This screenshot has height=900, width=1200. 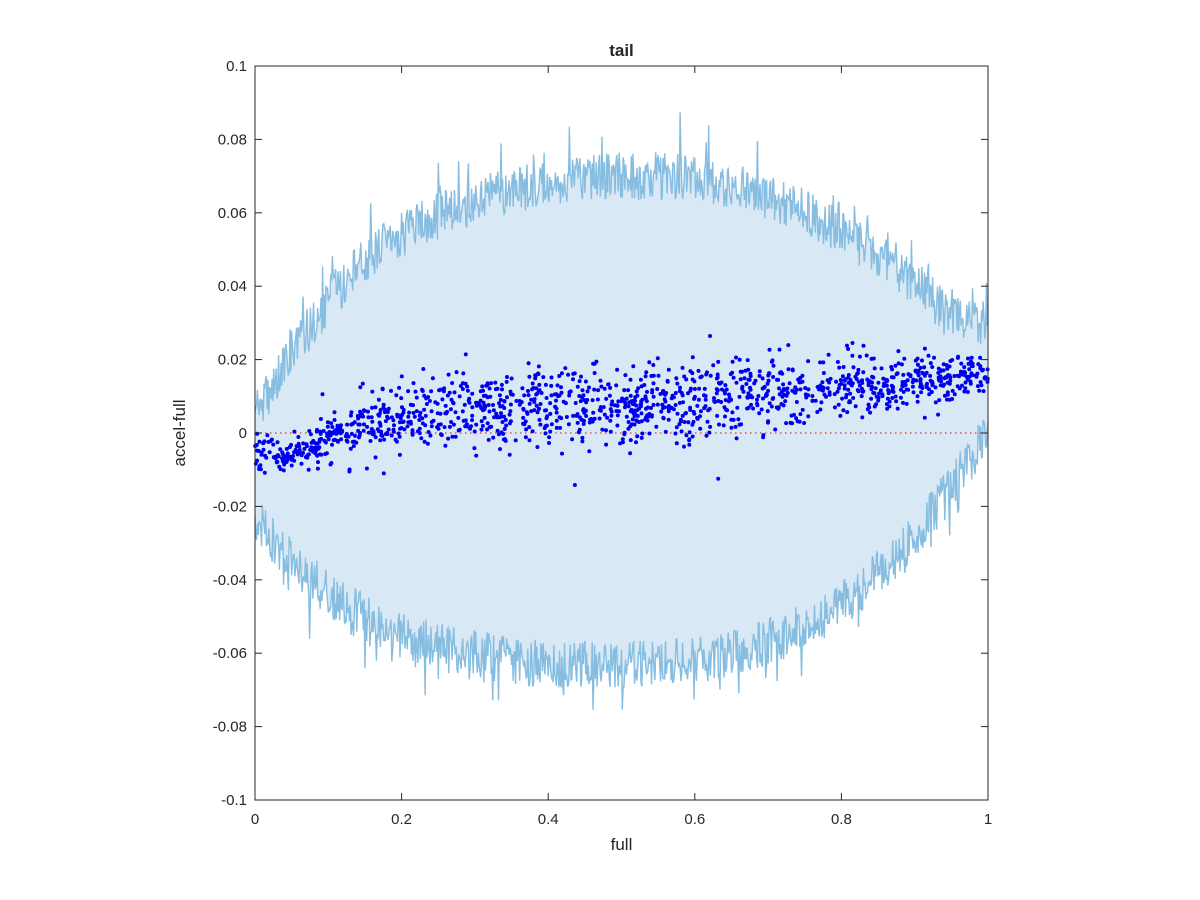 What do you see at coordinates (988, 819) in the screenshot?
I see `x-tick-label: 1` at bounding box center [988, 819].